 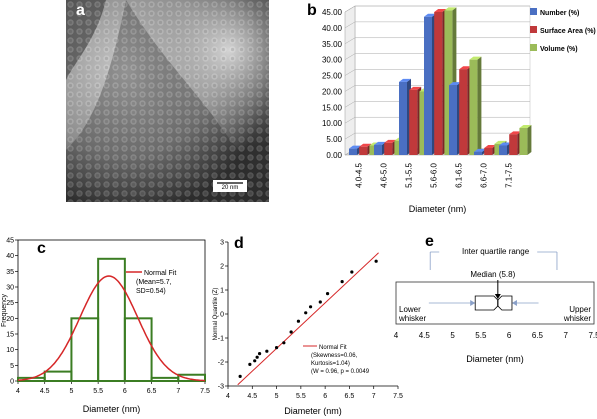 What do you see at coordinates (80, 10) in the screenshot?
I see `panel-label-a: a` at bounding box center [80, 10].